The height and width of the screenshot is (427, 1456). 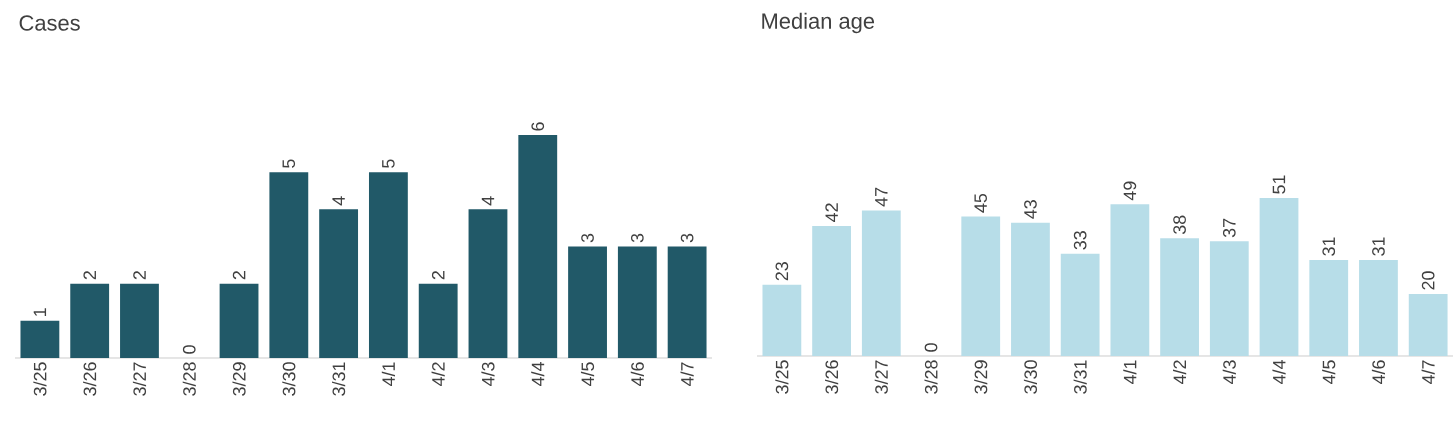 I want to click on data-label: 42, so click(x=831, y=212).